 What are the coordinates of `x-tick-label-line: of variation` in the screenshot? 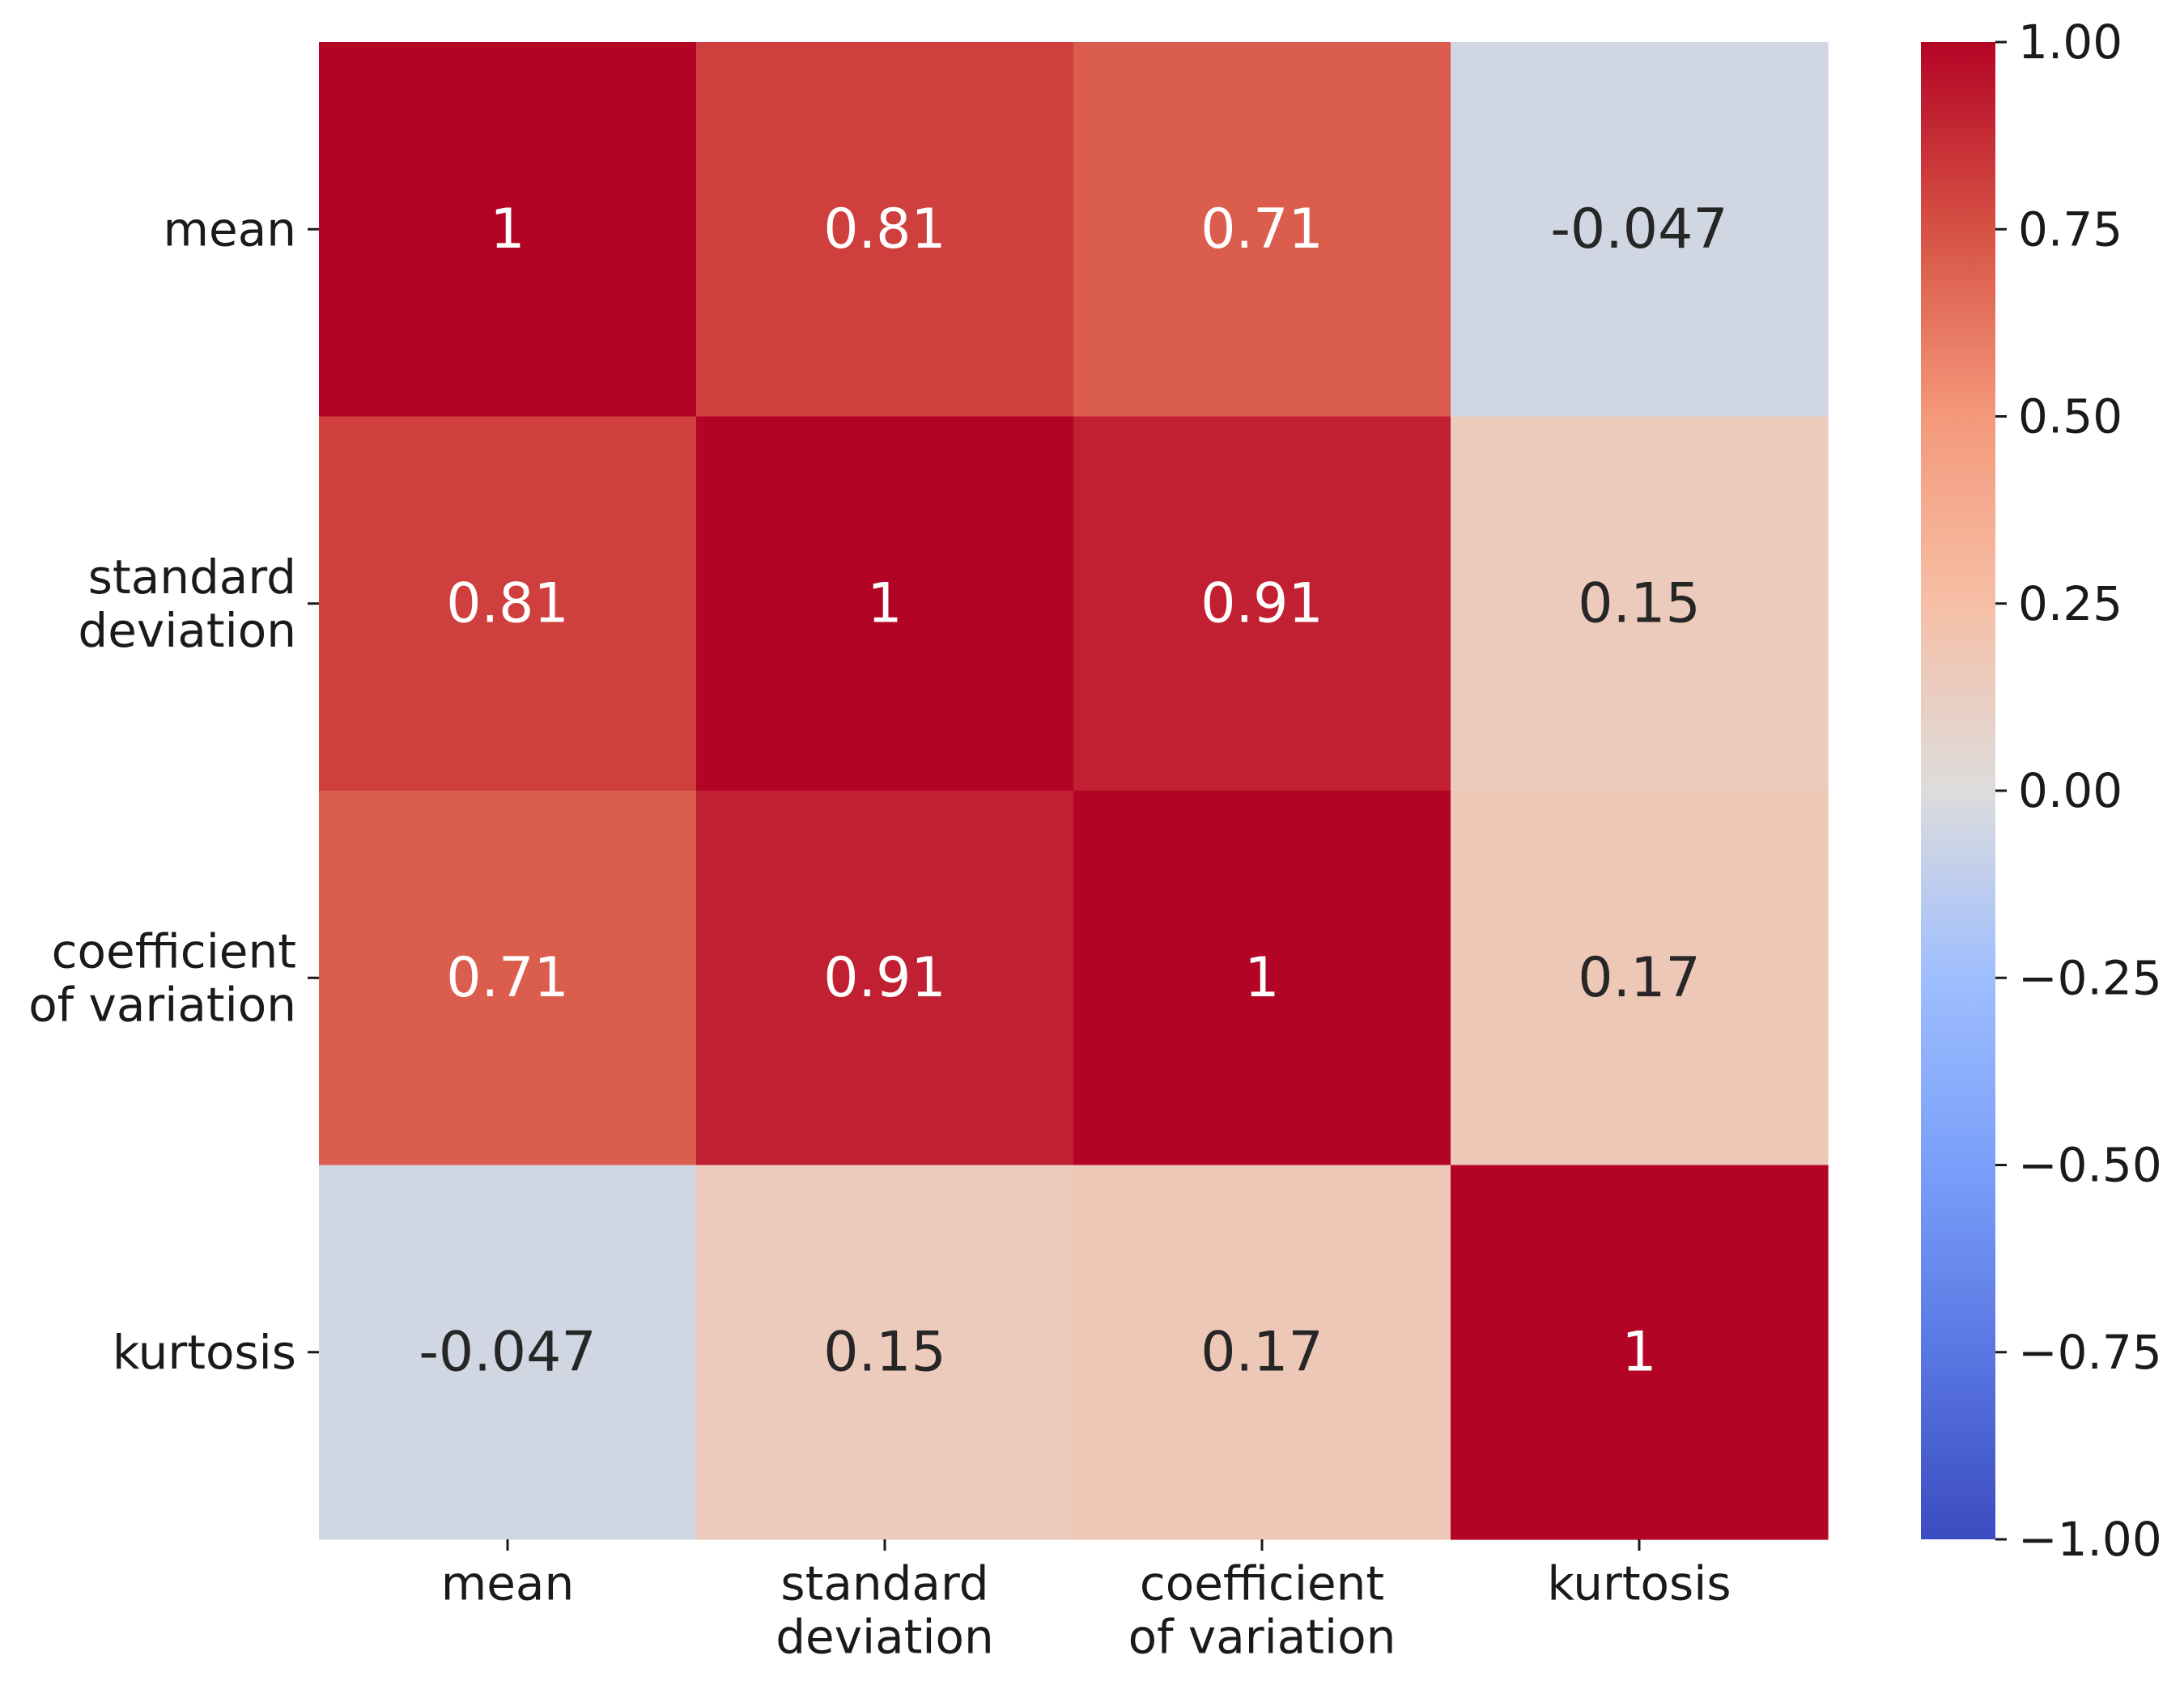 It's located at (1262, 1637).